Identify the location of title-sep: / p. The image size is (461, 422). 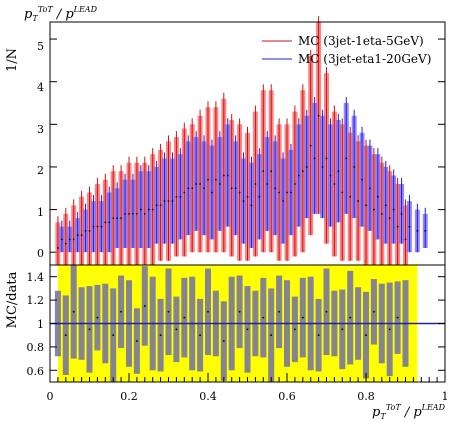
(64, 14).